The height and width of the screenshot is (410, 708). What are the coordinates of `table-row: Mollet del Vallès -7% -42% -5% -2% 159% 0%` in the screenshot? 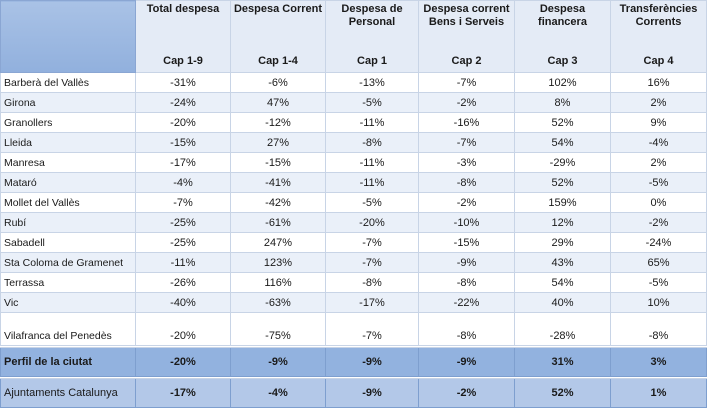 It's located at (353, 202).